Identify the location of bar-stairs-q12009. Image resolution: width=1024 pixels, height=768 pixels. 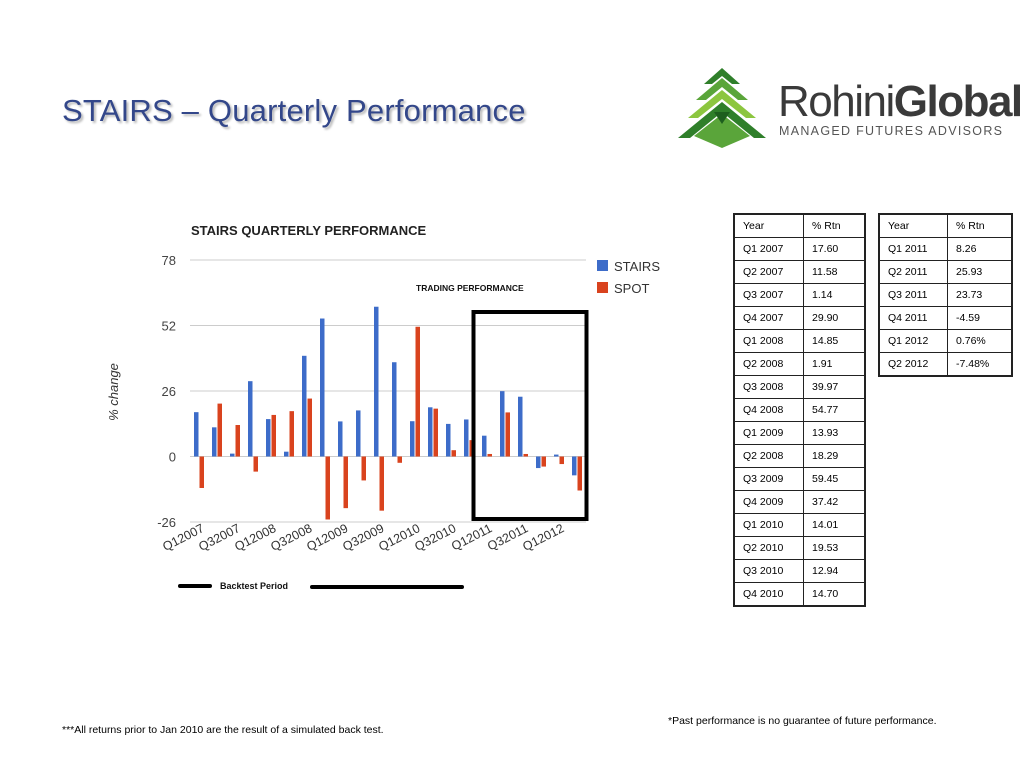
(340, 439).